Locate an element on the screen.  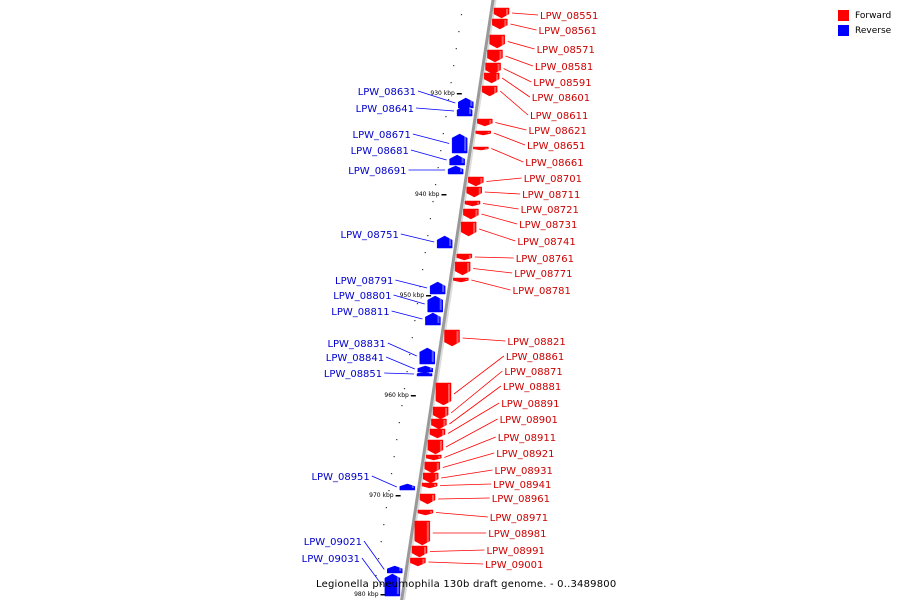
reverse-gene-label: LPW_08831 is located at coordinates (356, 344).